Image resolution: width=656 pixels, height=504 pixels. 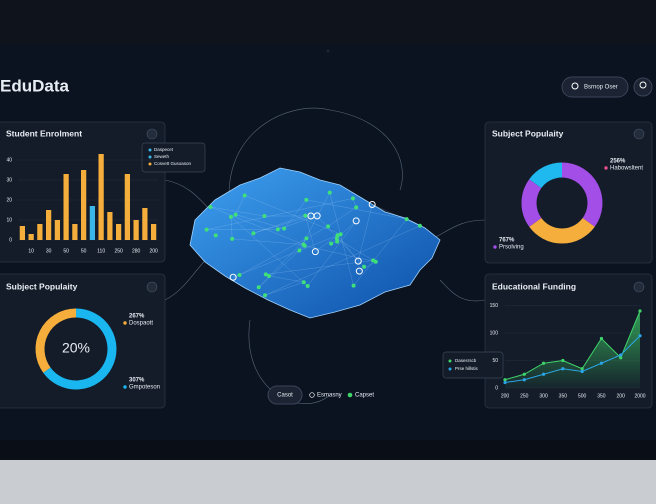 I want to click on legend-label: Gmpoteson, so click(x=144, y=388).